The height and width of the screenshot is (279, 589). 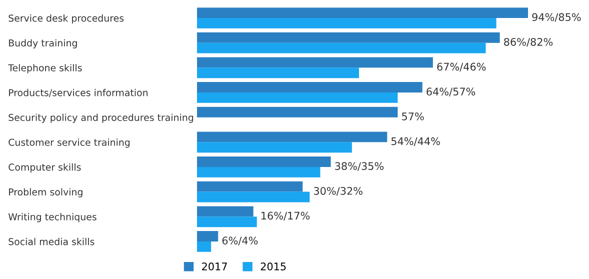 What do you see at coordinates (69, 143) in the screenshot?
I see `y-tick-label: Customer service training` at bounding box center [69, 143].